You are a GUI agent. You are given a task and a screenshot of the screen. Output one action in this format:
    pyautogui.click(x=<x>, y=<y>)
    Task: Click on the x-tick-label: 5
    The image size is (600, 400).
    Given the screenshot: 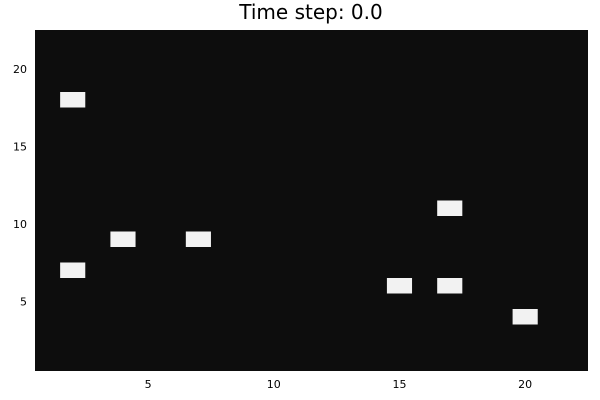 What is the action you would take?
    pyautogui.click(x=148, y=384)
    